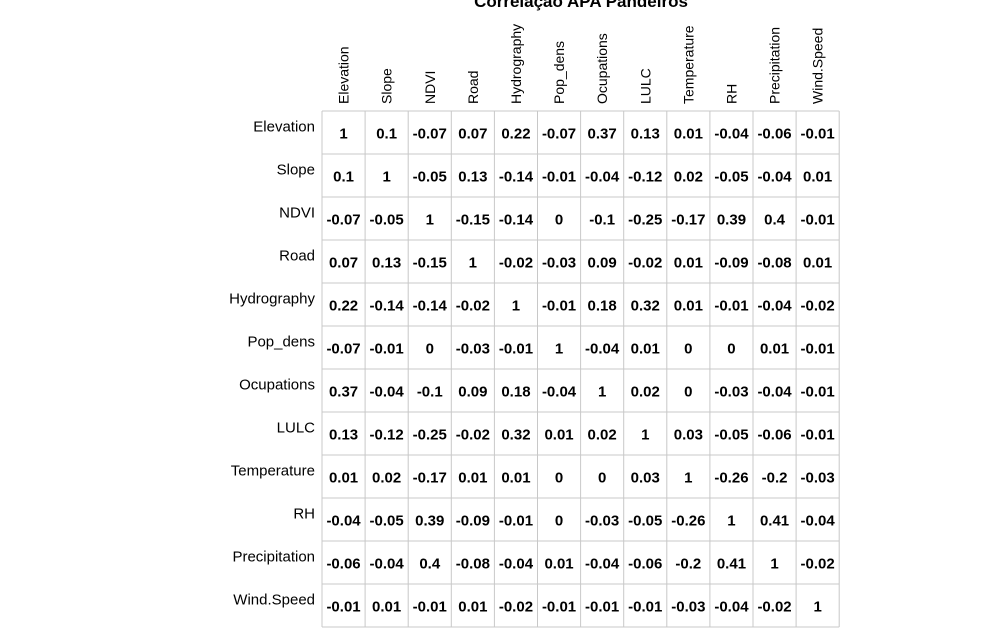  I want to click on row-label: Wind.Speed, so click(274, 600).